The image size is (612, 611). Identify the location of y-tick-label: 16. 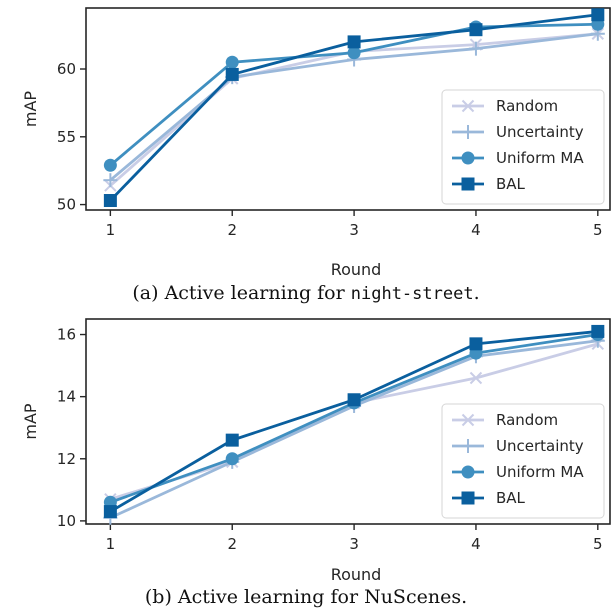
(66, 335).